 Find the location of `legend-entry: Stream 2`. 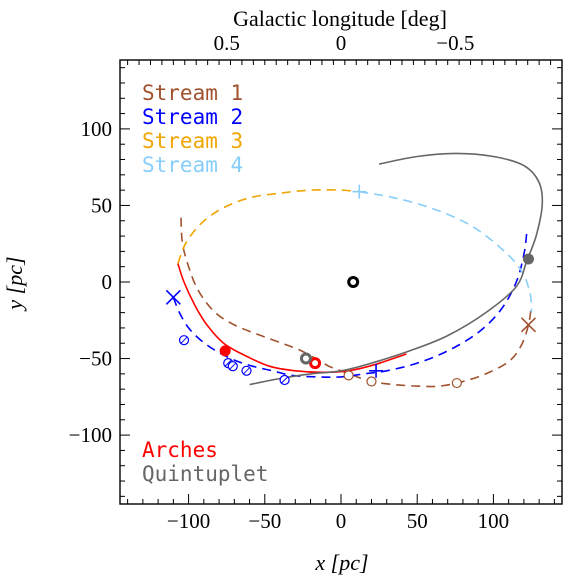

legend-entry: Stream 2 is located at coordinates (192, 117).